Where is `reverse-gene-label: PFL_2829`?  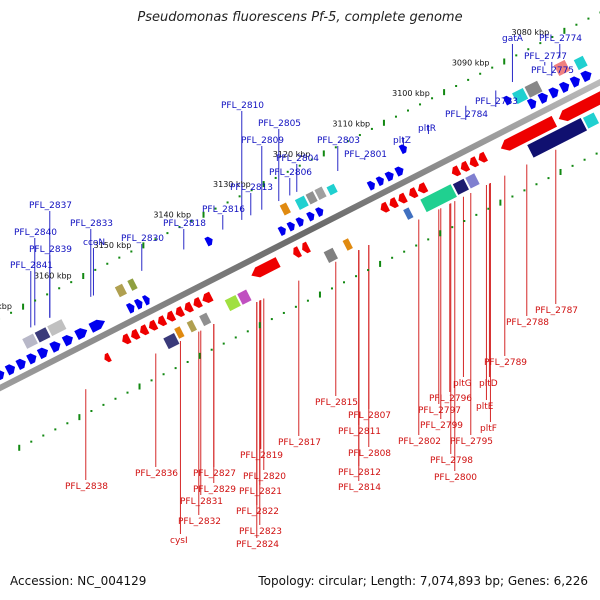 reverse-gene-label: PFL_2829 is located at coordinates (214, 490).